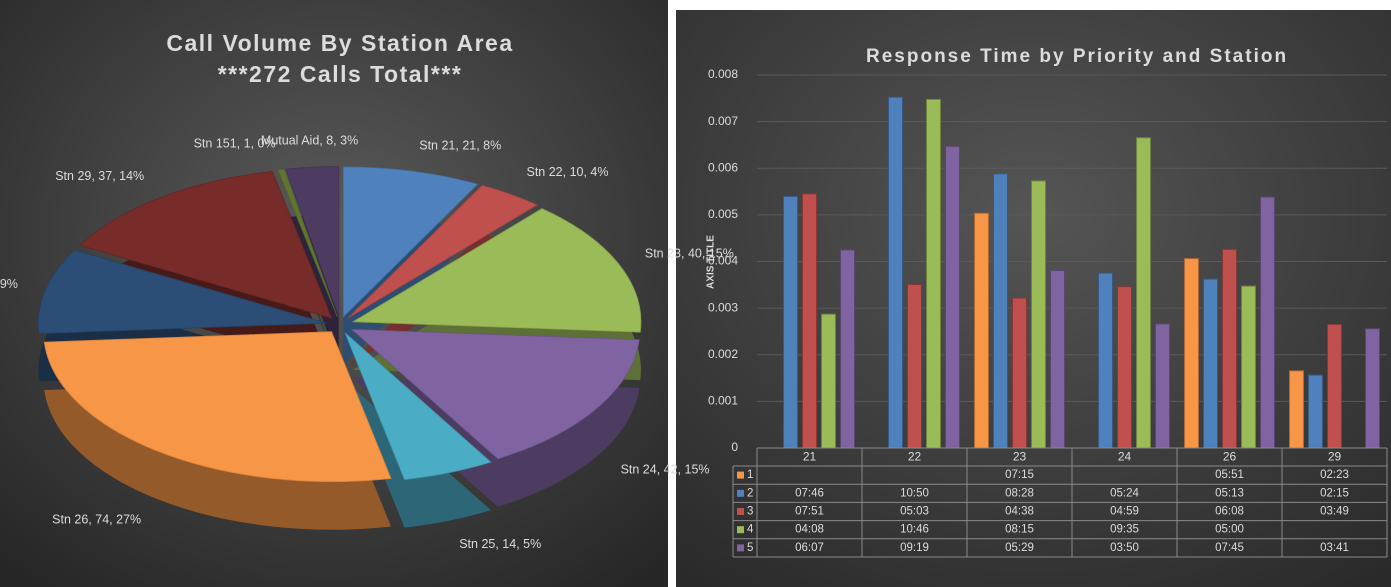  Describe the element at coordinates (809, 493) in the screenshot. I see `table-cell: 07:46` at that location.